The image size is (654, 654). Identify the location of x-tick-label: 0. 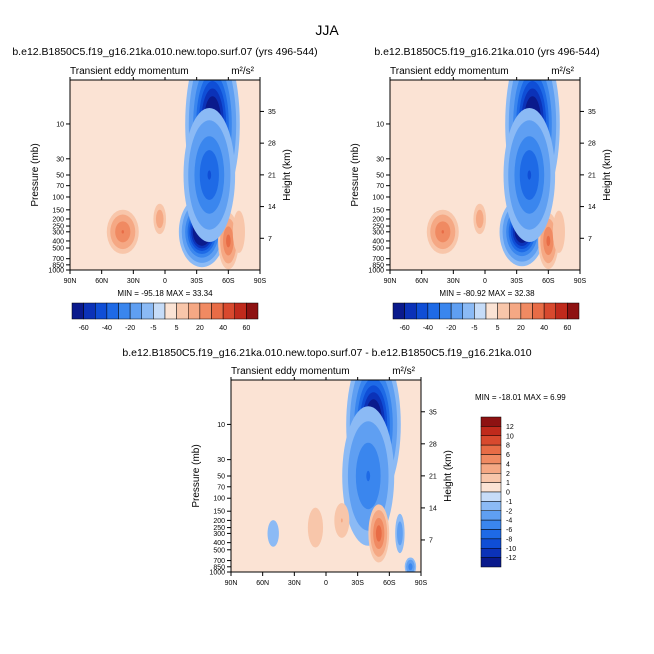
(165, 281).